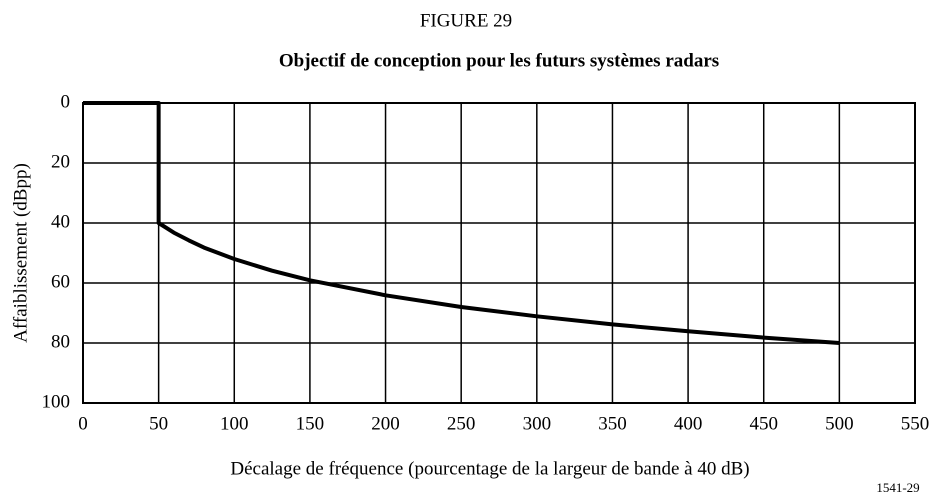  I want to click on x-tick-label: 250, so click(461, 423).